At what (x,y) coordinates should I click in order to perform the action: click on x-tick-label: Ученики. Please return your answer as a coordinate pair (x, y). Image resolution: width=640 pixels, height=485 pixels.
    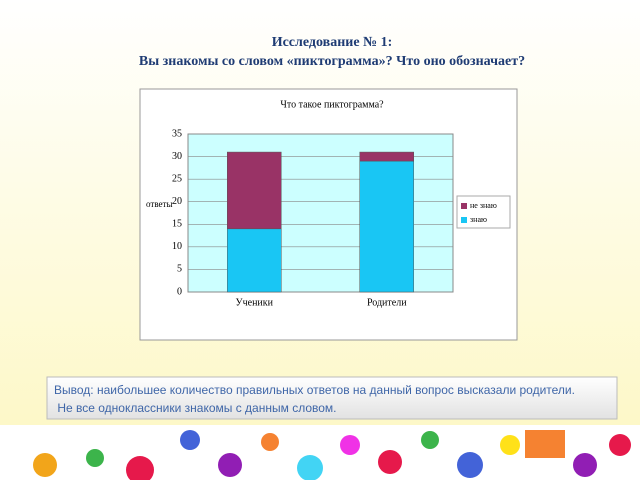
    Looking at the image, I should click on (255, 302).